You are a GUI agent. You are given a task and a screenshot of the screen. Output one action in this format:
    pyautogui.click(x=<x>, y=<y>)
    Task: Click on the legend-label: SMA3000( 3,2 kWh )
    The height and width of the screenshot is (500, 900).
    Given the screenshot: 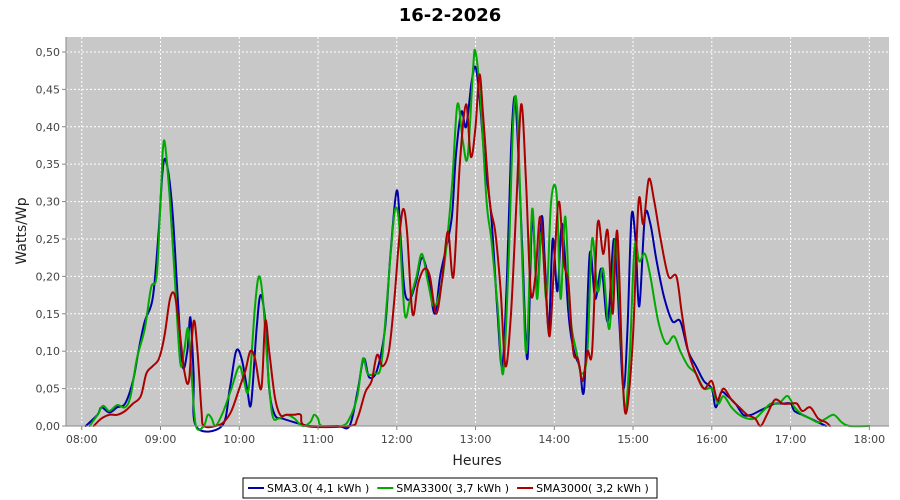 What is the action you would take?
    pyautogui.click(x=592, y=488)
    